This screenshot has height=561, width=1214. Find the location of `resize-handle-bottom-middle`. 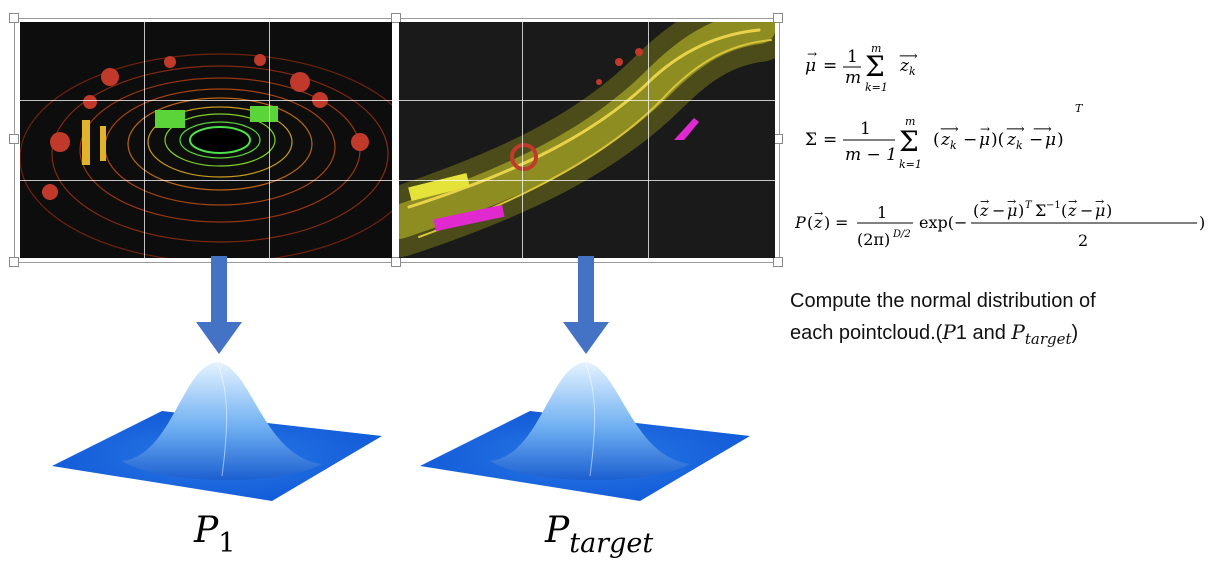

resize-handle-bottom-middle is located at coordinates (396, 262).